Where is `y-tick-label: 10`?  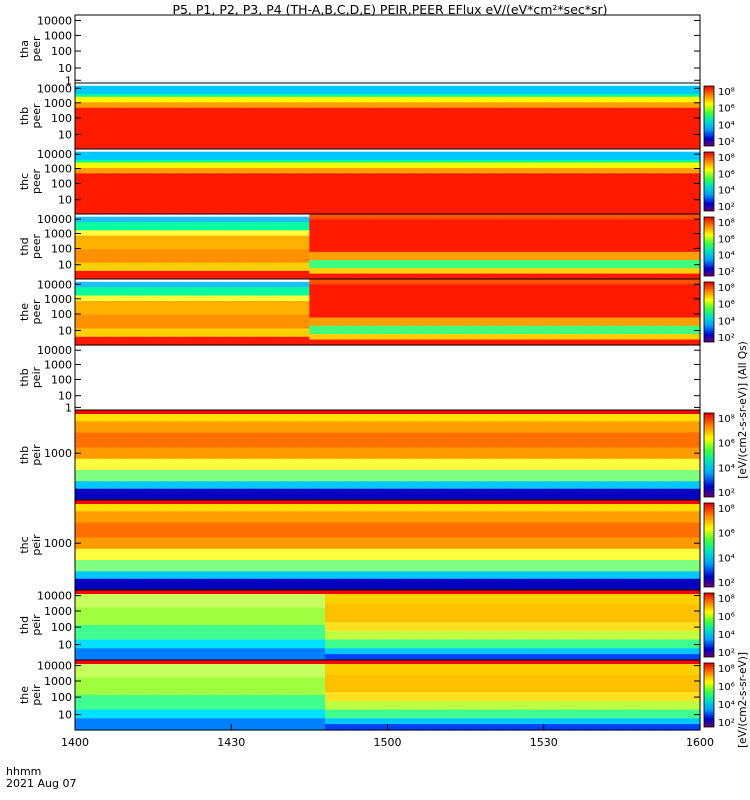
y-tick-label: 10 is located at coordinates (65, 200).